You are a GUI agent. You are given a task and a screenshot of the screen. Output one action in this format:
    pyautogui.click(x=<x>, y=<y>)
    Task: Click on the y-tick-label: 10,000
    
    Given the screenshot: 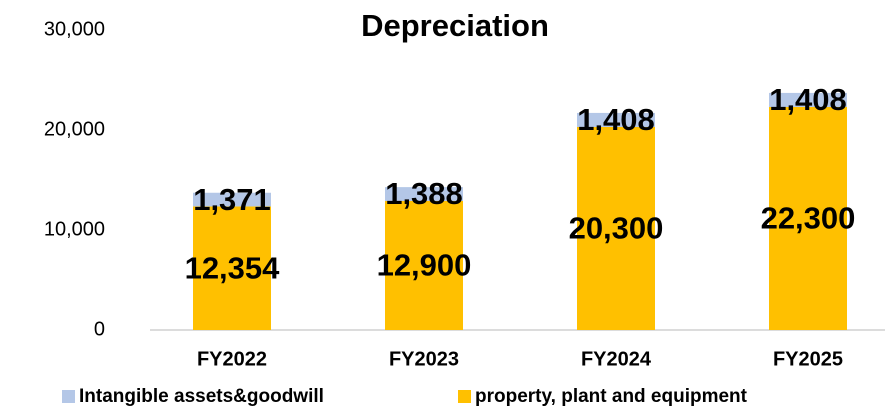 What is the action you would take?
    pyautogui.click(x=74, y=229)
    